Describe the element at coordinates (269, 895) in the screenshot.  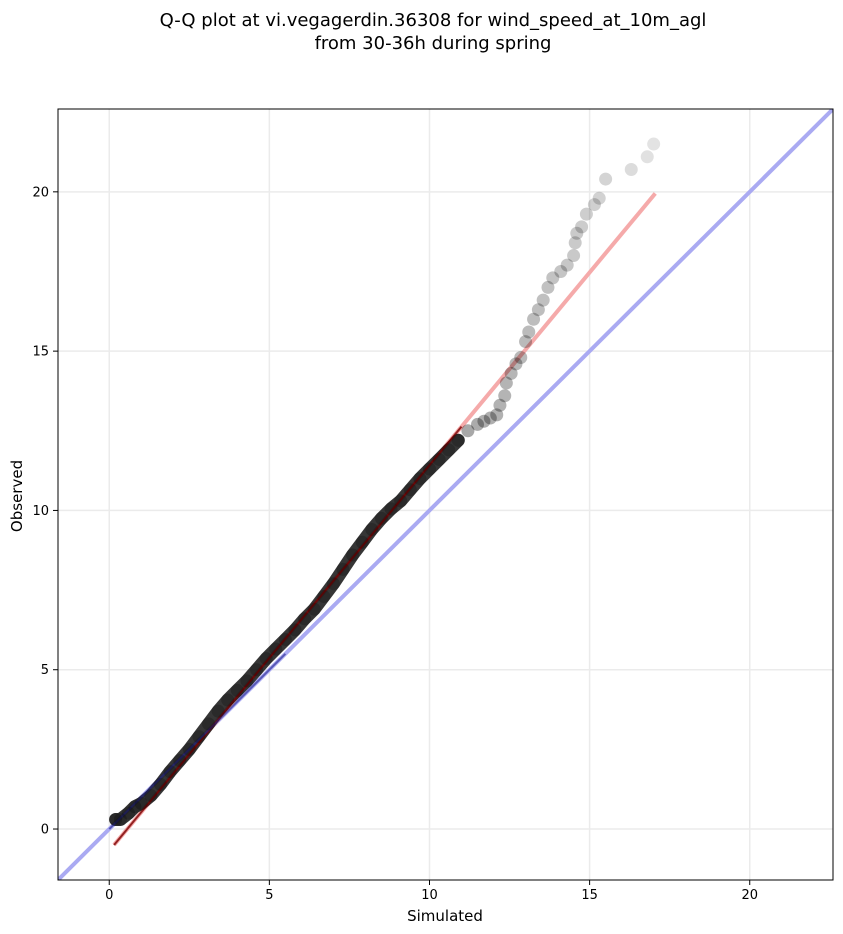
I see `x-tick-label: 5` at that location.